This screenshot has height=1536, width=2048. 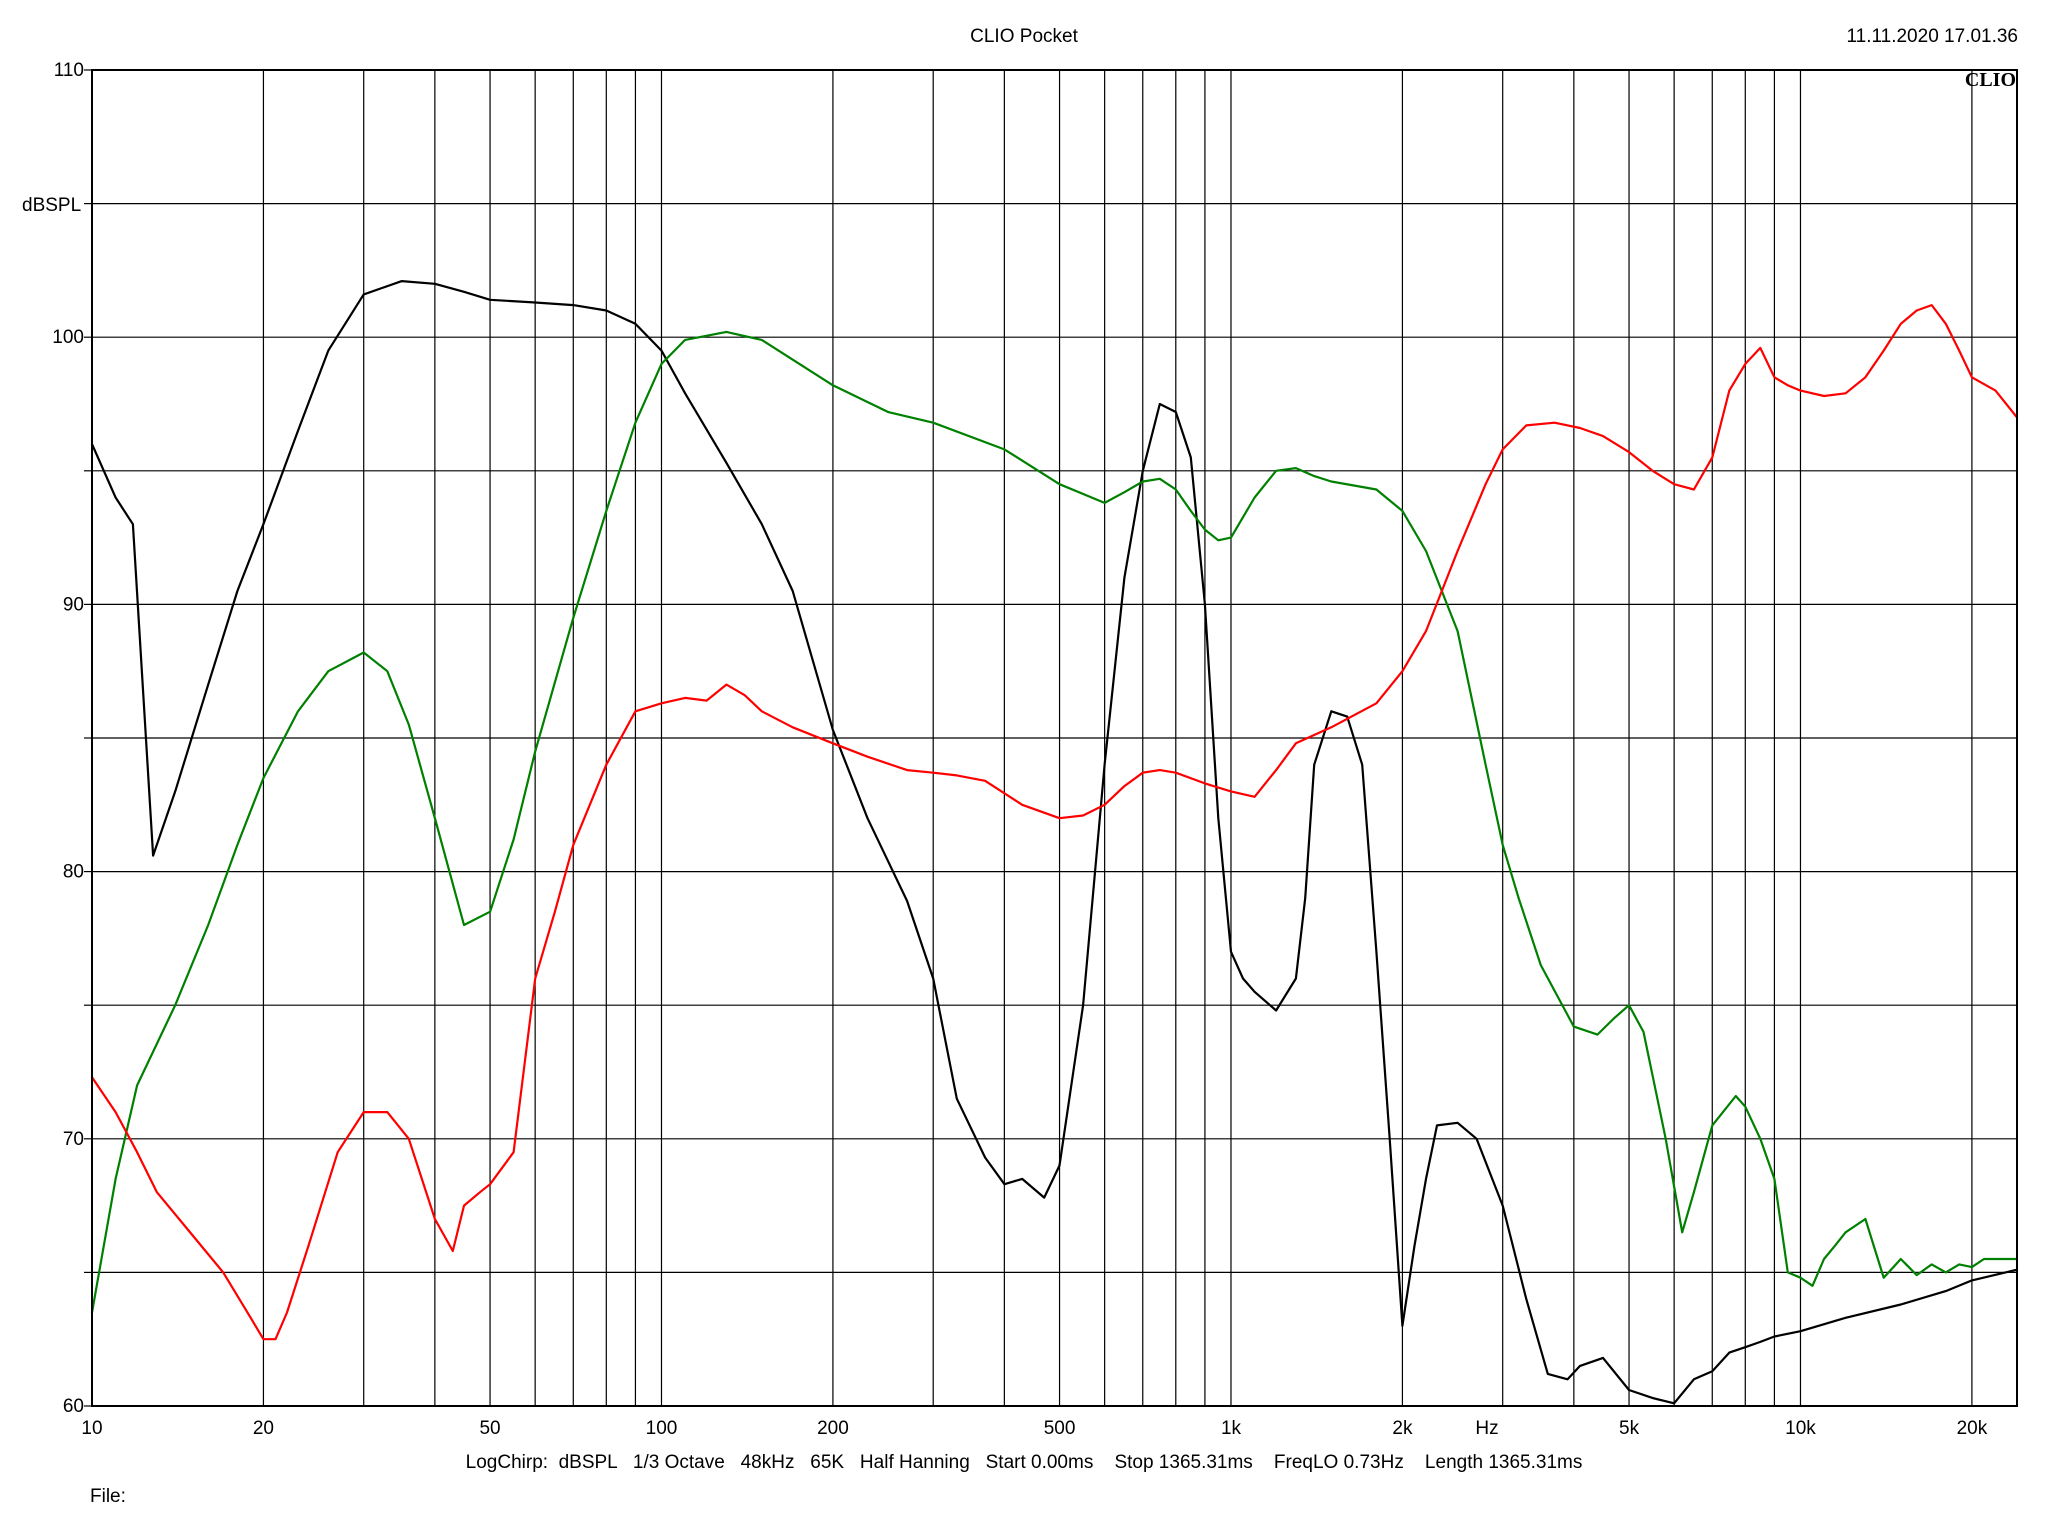 I want to click on x-tick-label: 10, so click(x=91, y=1428).